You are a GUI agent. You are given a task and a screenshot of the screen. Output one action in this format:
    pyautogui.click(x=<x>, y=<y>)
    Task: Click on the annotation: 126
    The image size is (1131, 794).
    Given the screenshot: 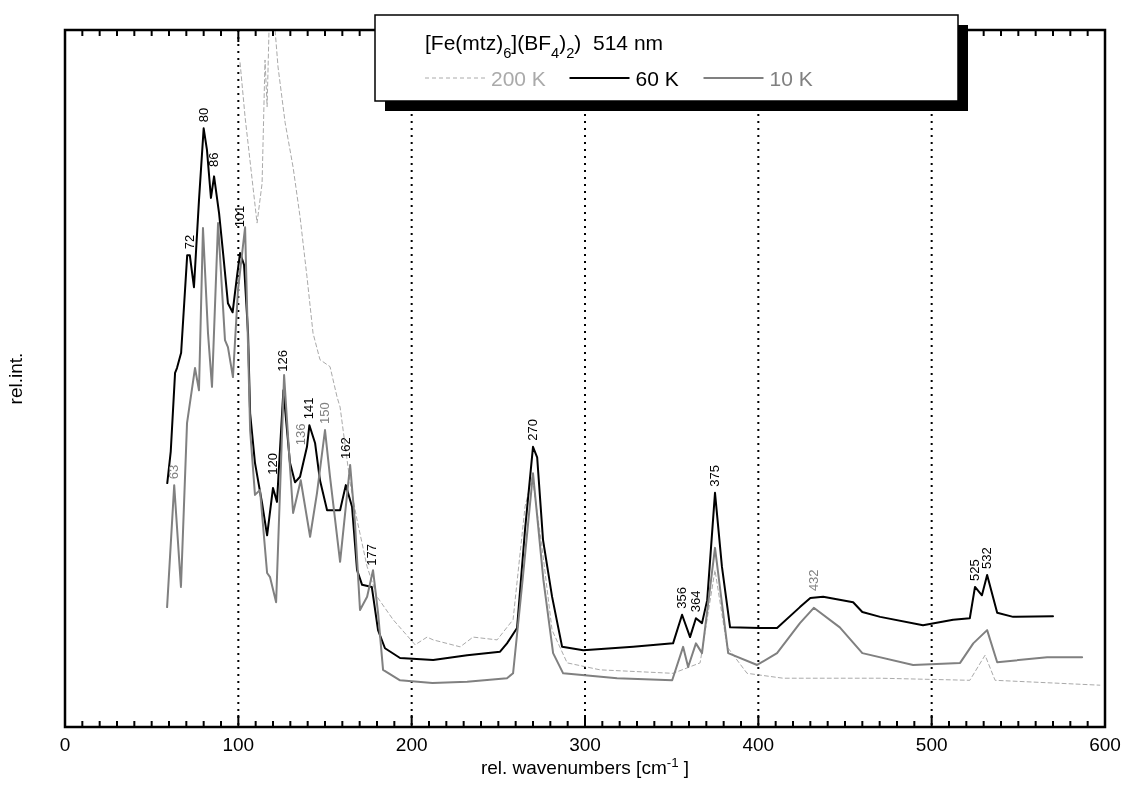 What is the action you would take?
    pyautogui.click(x=283, y=361)
    